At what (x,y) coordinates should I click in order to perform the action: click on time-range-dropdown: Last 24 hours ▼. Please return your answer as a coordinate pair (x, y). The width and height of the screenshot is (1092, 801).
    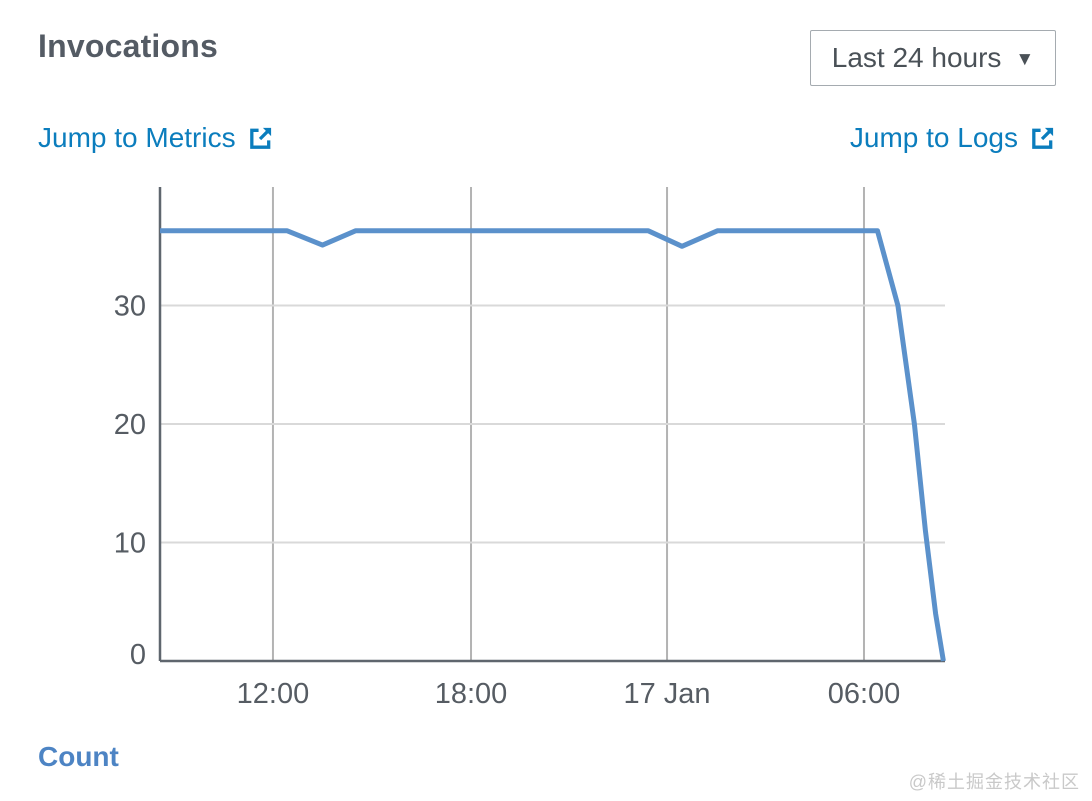
    Looking at the image, I should click on (933, 58).